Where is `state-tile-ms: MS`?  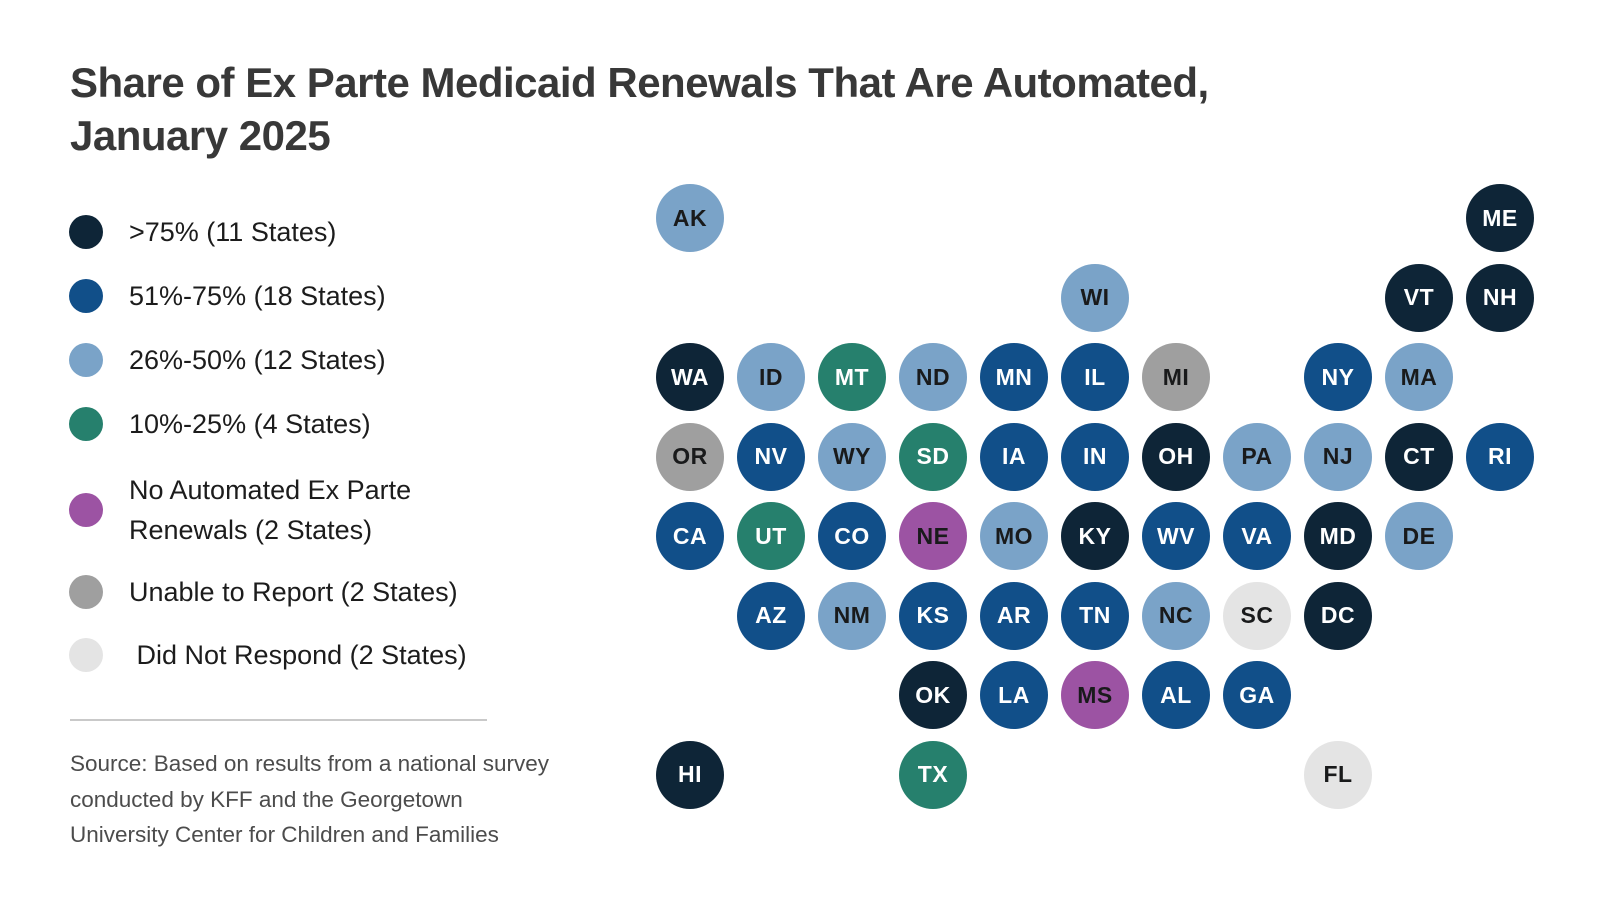 state-tile-ms: MS is located at coordinates (1095, 695).